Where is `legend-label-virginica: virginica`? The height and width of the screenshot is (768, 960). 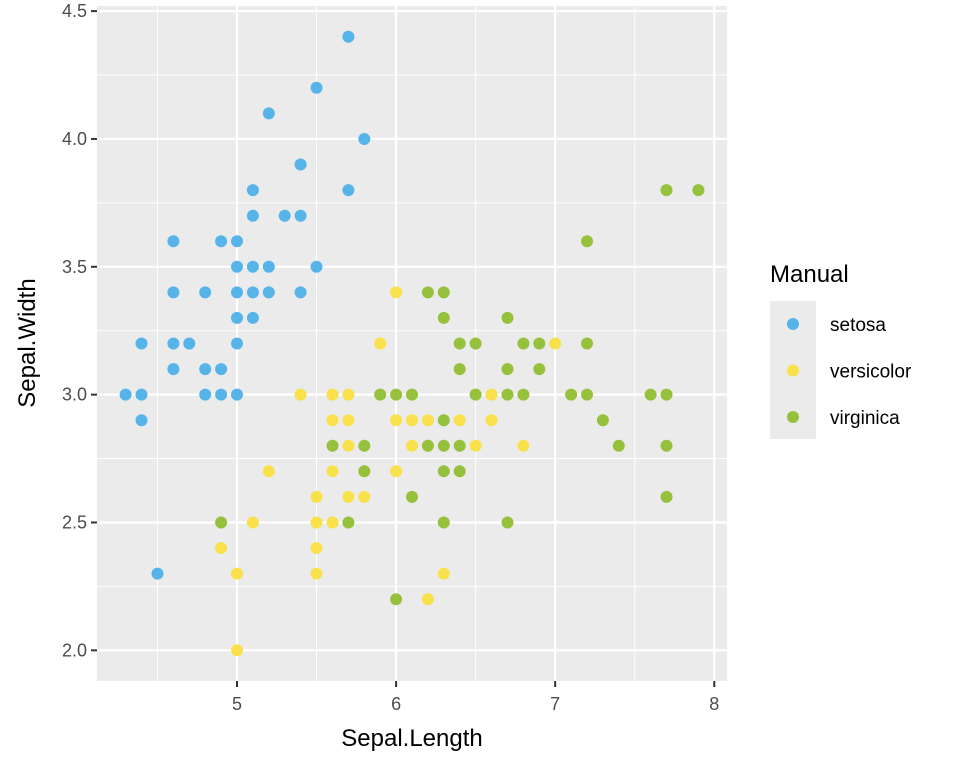 legend-label-virginica: virginica is located at coordinates (865, 418).